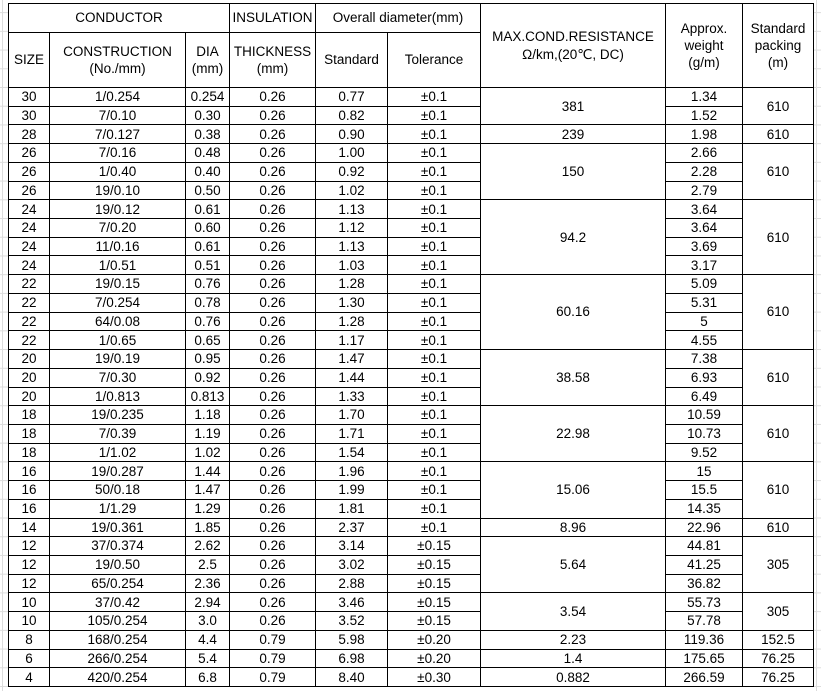  Describe the element at coordinates (351, 190) in the screenshot. I see `standard-cell: 1.02` at that location.